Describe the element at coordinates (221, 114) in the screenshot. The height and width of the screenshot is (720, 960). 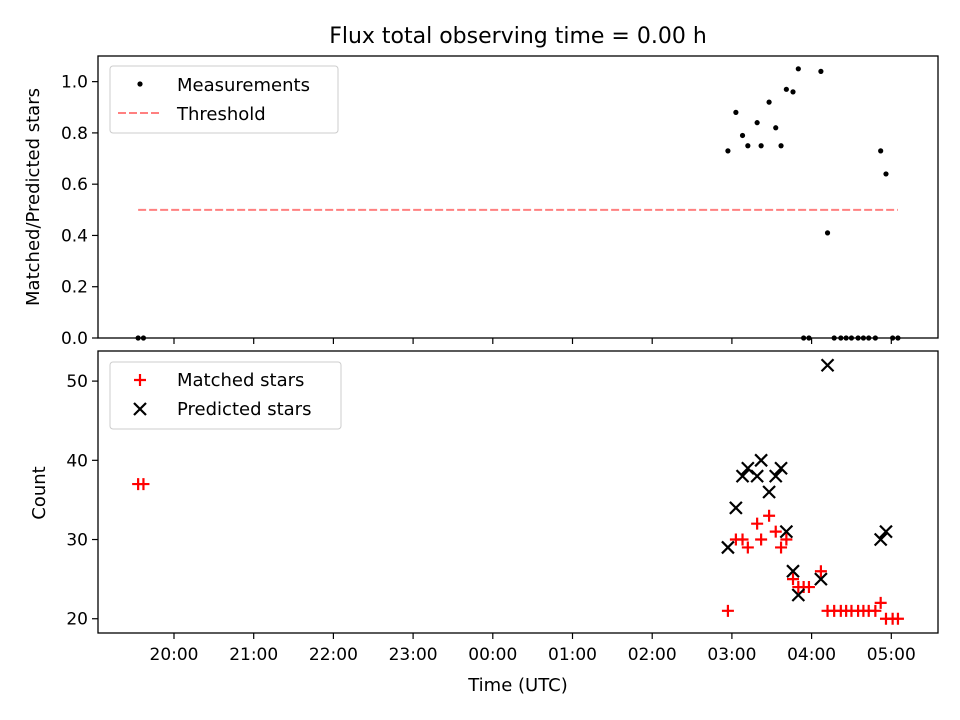
I see `threshold-legend-label: Threshold` at that location.